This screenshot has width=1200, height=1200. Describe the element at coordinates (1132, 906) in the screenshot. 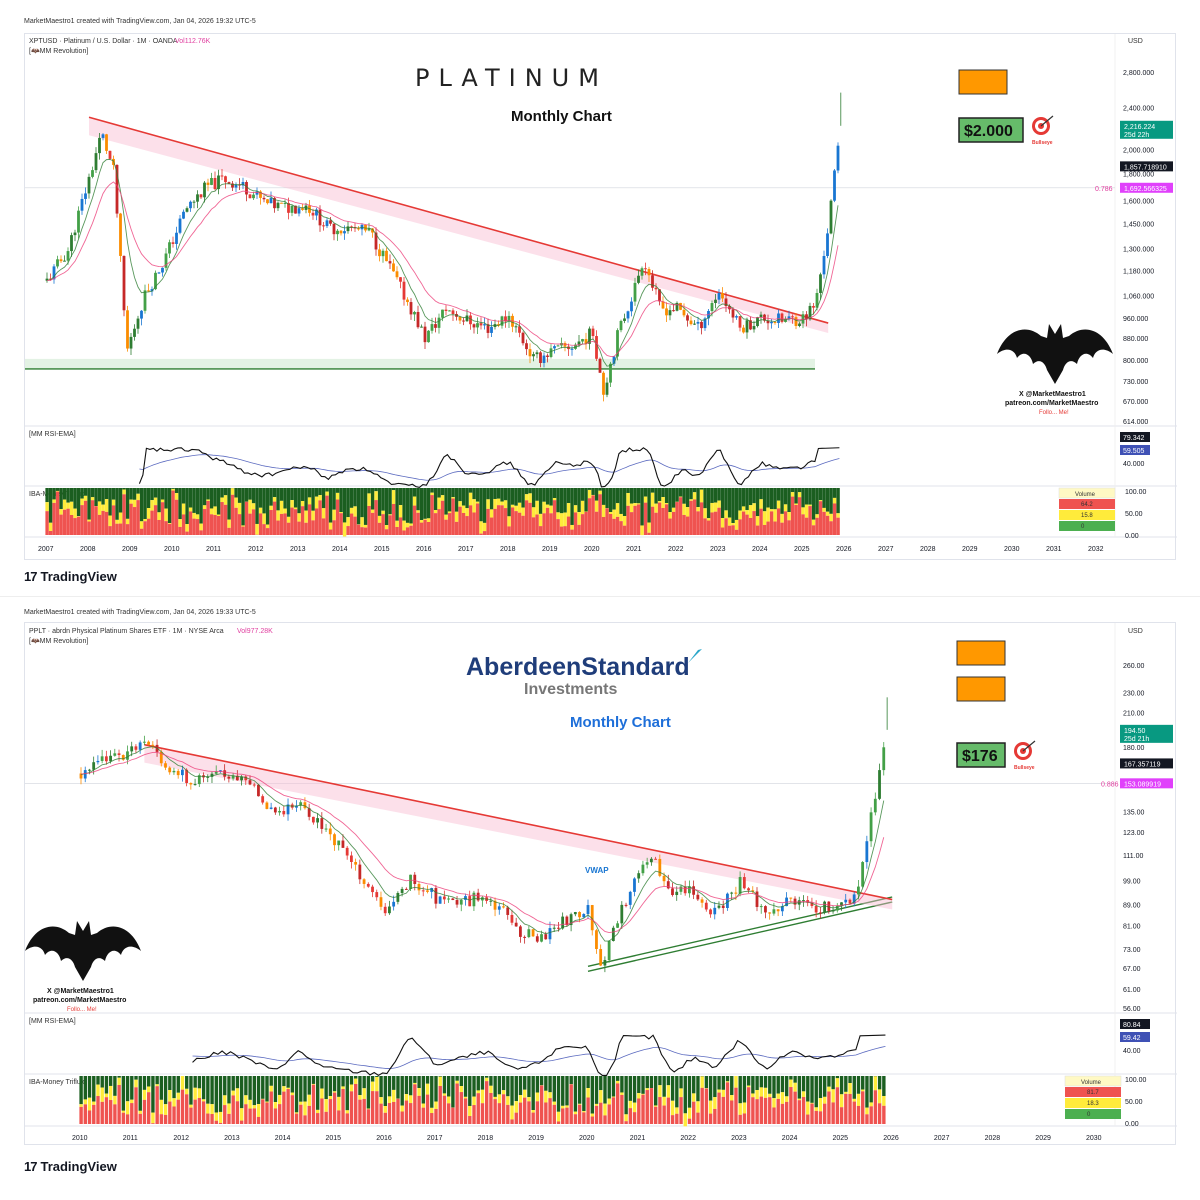

I see `price-tick: 89.00` at that location.